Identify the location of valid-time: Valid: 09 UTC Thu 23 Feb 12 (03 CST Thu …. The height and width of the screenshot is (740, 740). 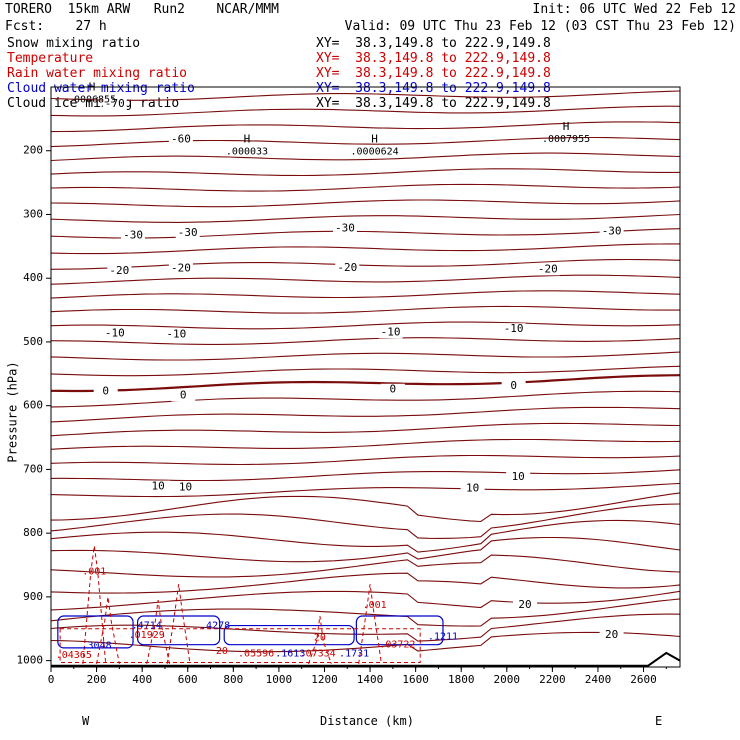
(540, 26).